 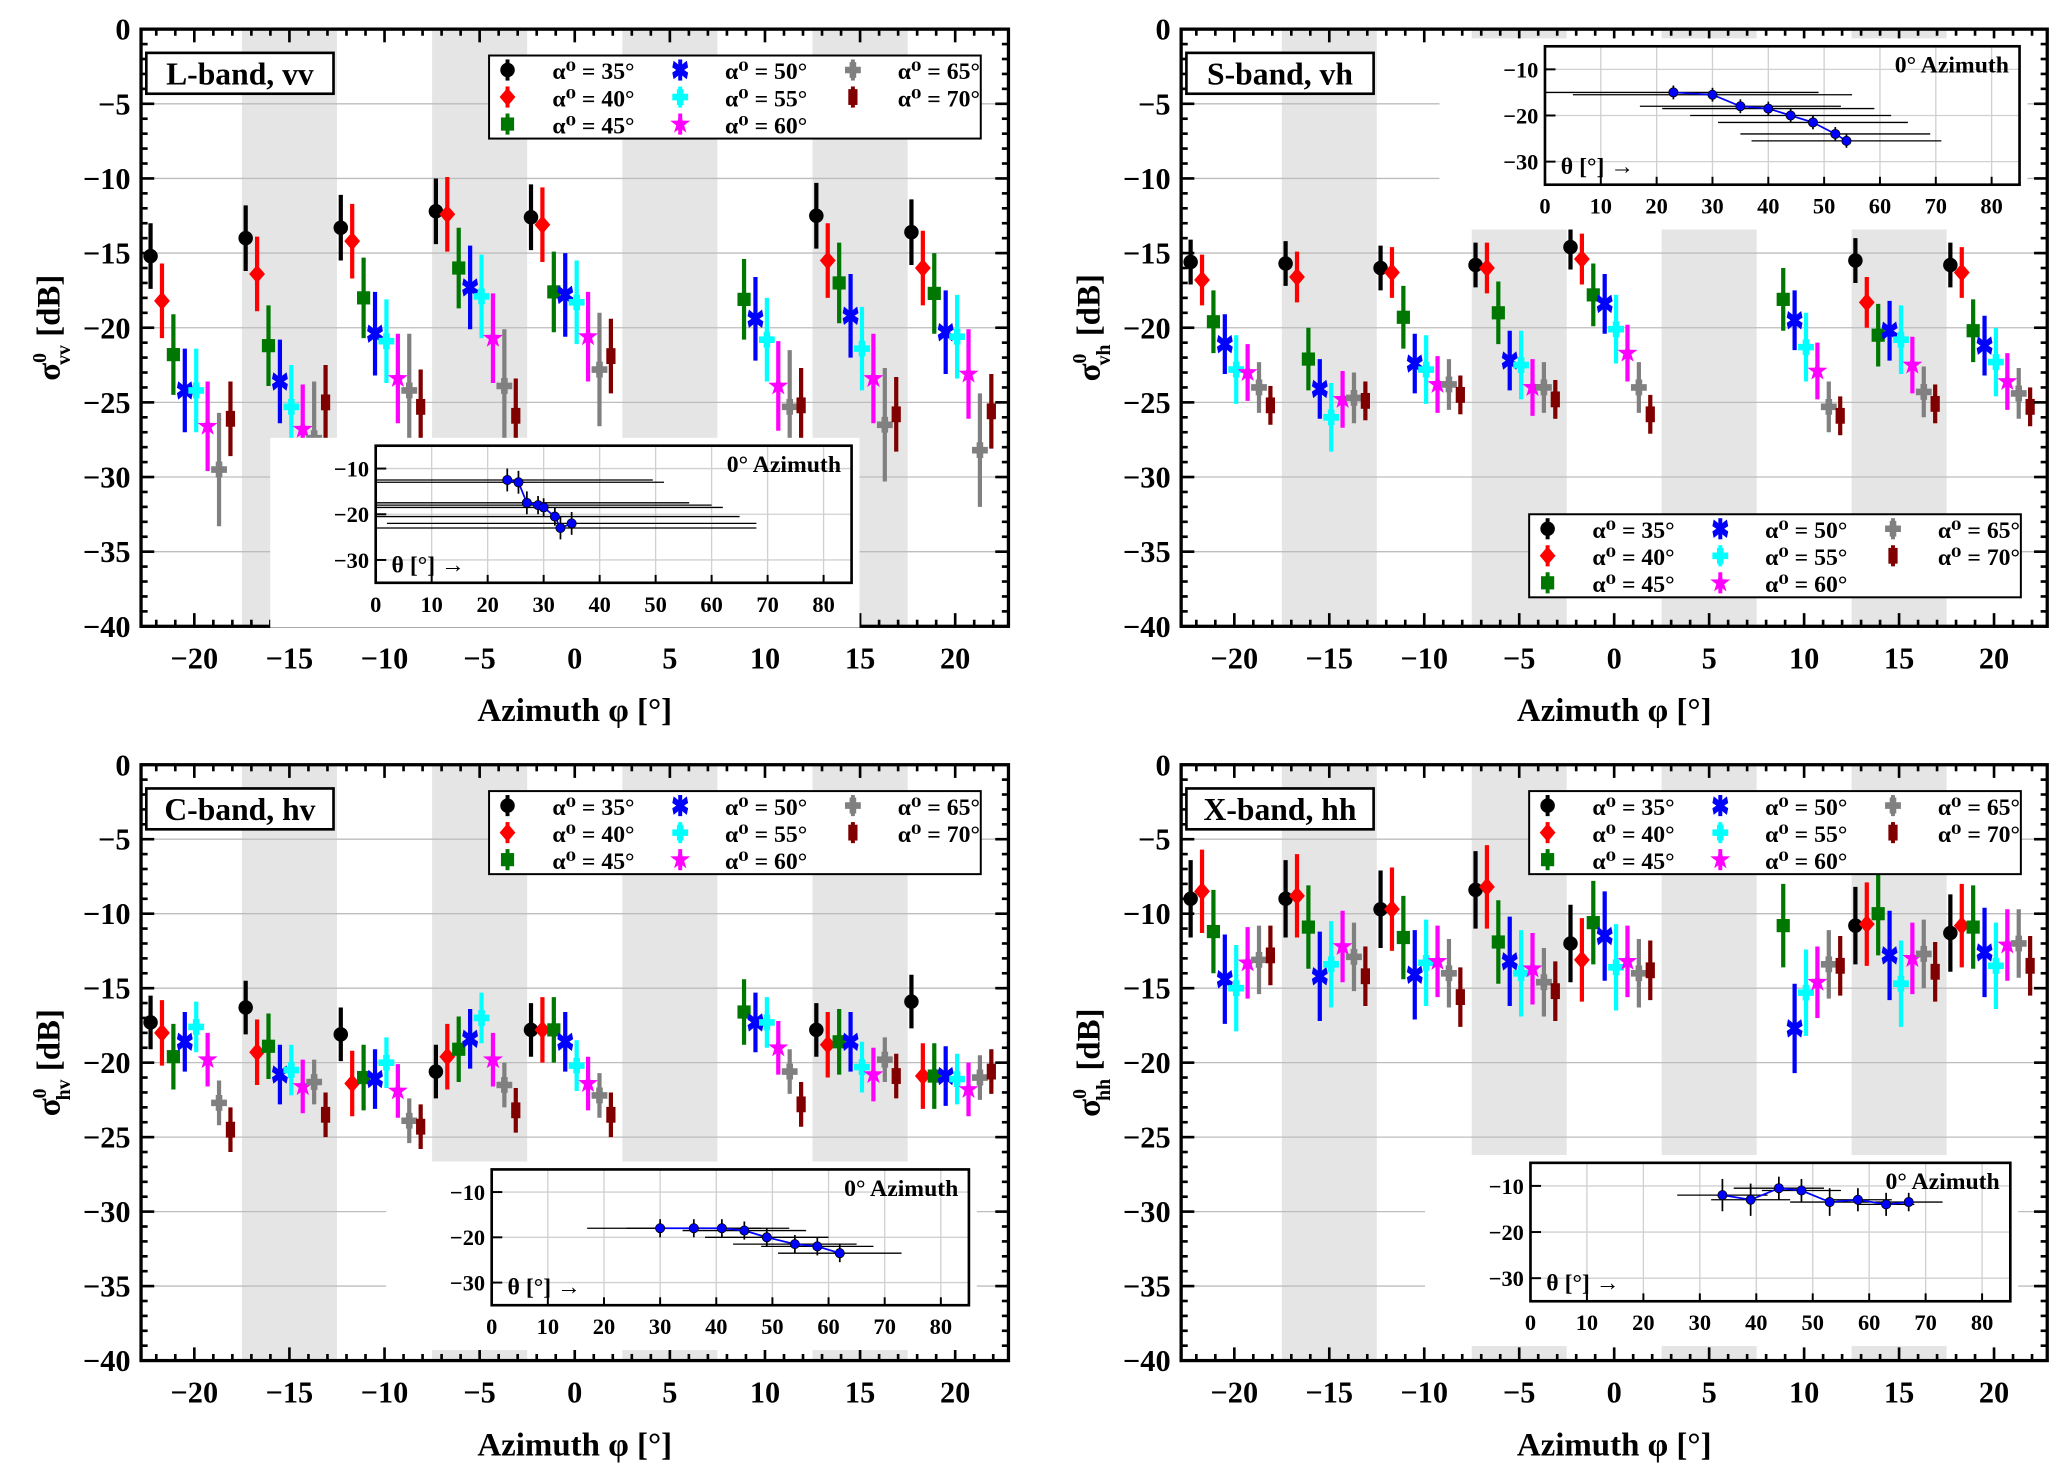 What do you see at coordinates (1089, 372) in the screenshot?
I see `y-axis-label-symbol: σ` at bounding box center [1089, 372].